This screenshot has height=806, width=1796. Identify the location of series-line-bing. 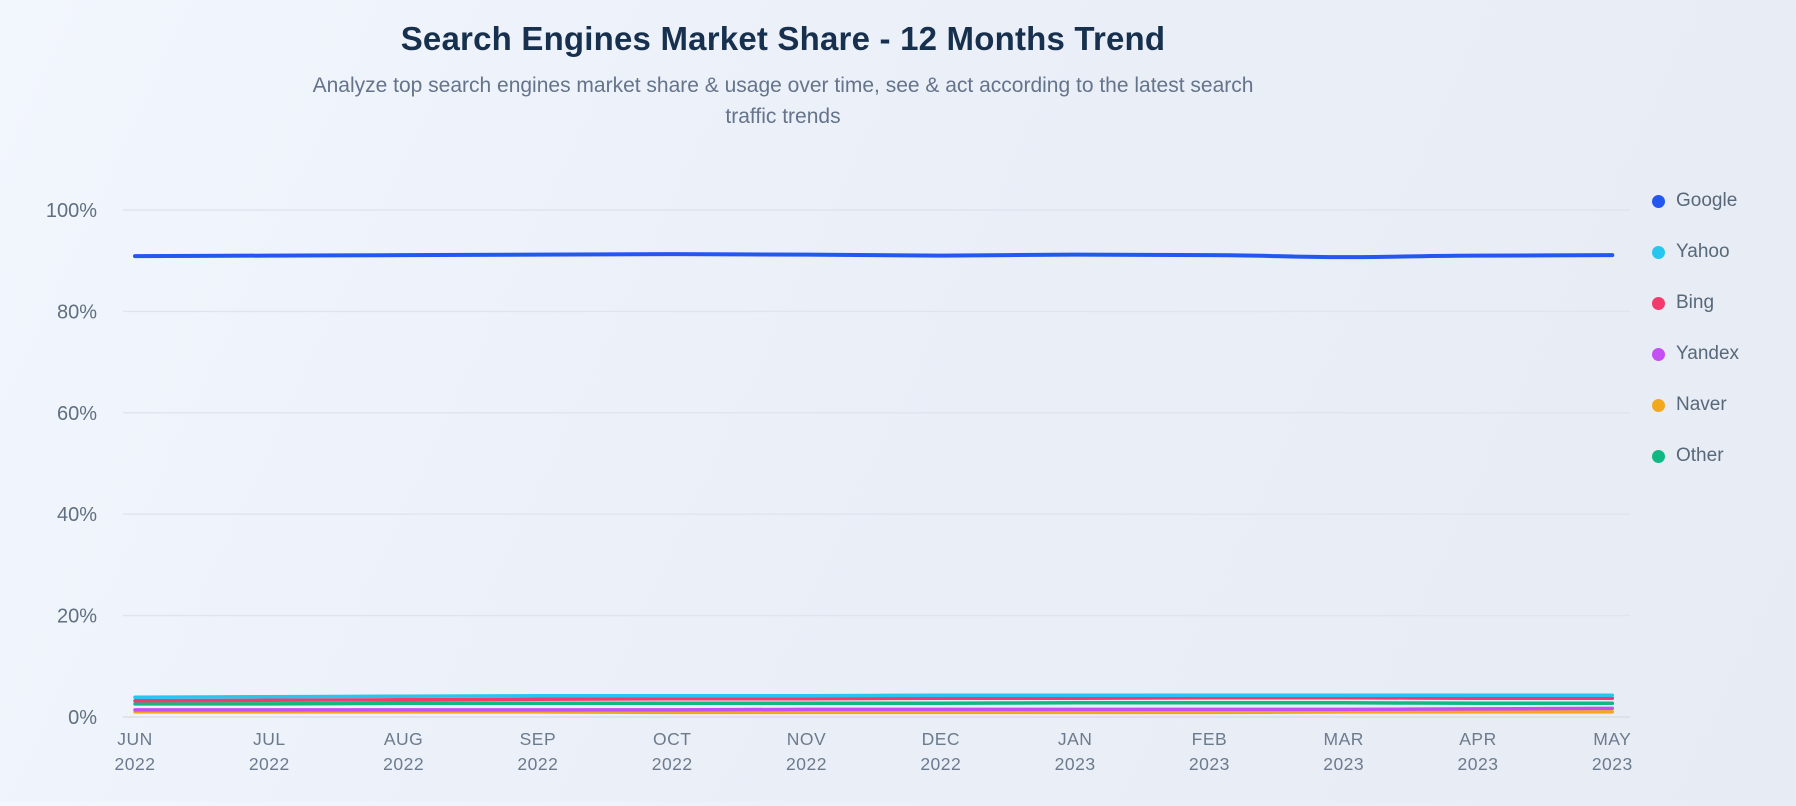
(874, 699).